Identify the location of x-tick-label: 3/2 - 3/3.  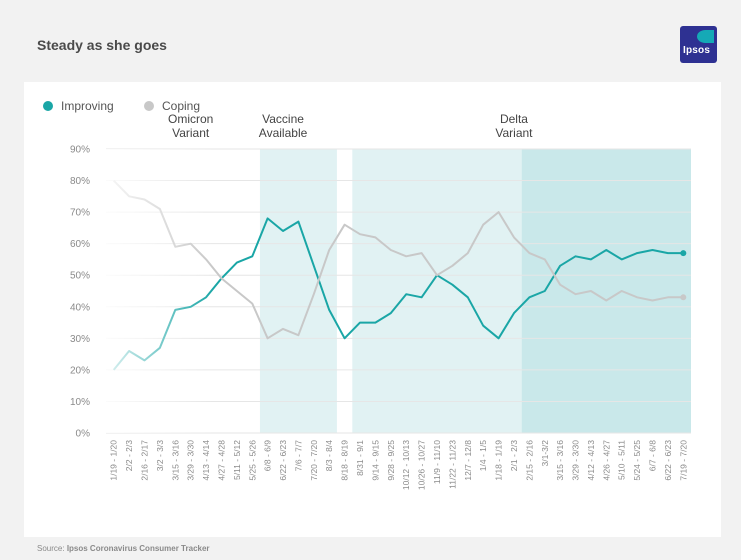
(160, 455).